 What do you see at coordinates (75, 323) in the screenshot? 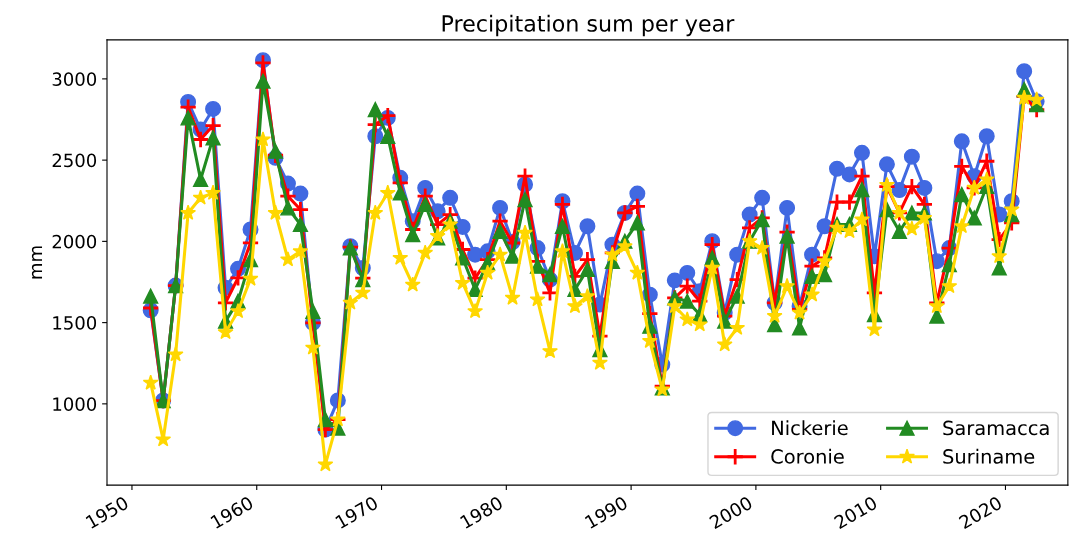
I see `y-tick-label: 1500` at bounding box center [75, 323].